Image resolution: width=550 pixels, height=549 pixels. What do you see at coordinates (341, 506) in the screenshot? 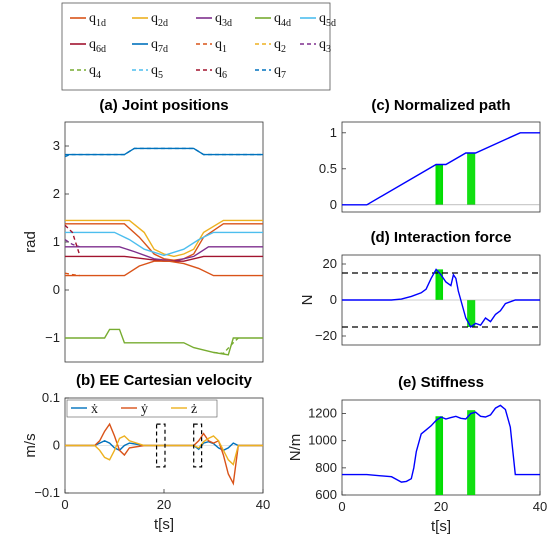
I see `xtick-label-e: 0` at bounding box center [341, 506].